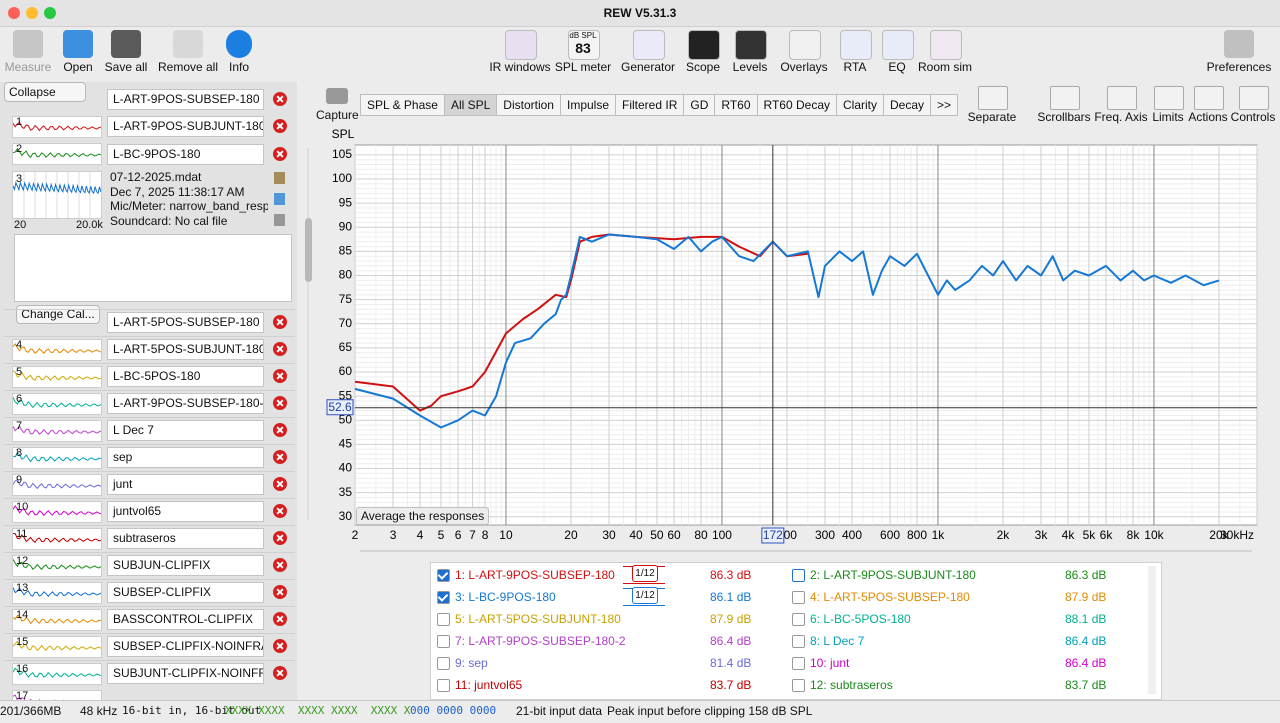 The image size is (1280, 723). I want to click on toolbar-label: Remove all, so click(188, 67).